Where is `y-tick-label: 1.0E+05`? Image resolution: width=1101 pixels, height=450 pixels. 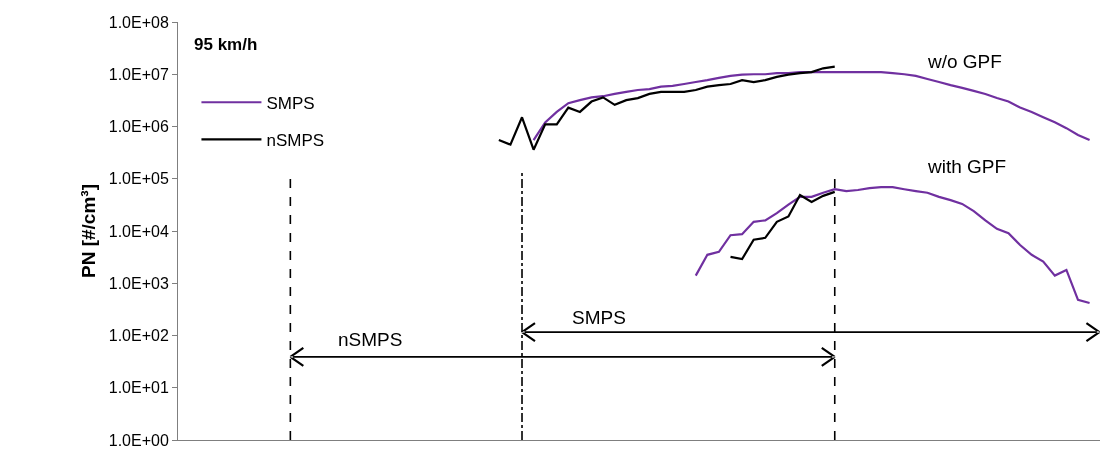 y-tick-label: 1.0E+05 is located at coordinates (138, 179).